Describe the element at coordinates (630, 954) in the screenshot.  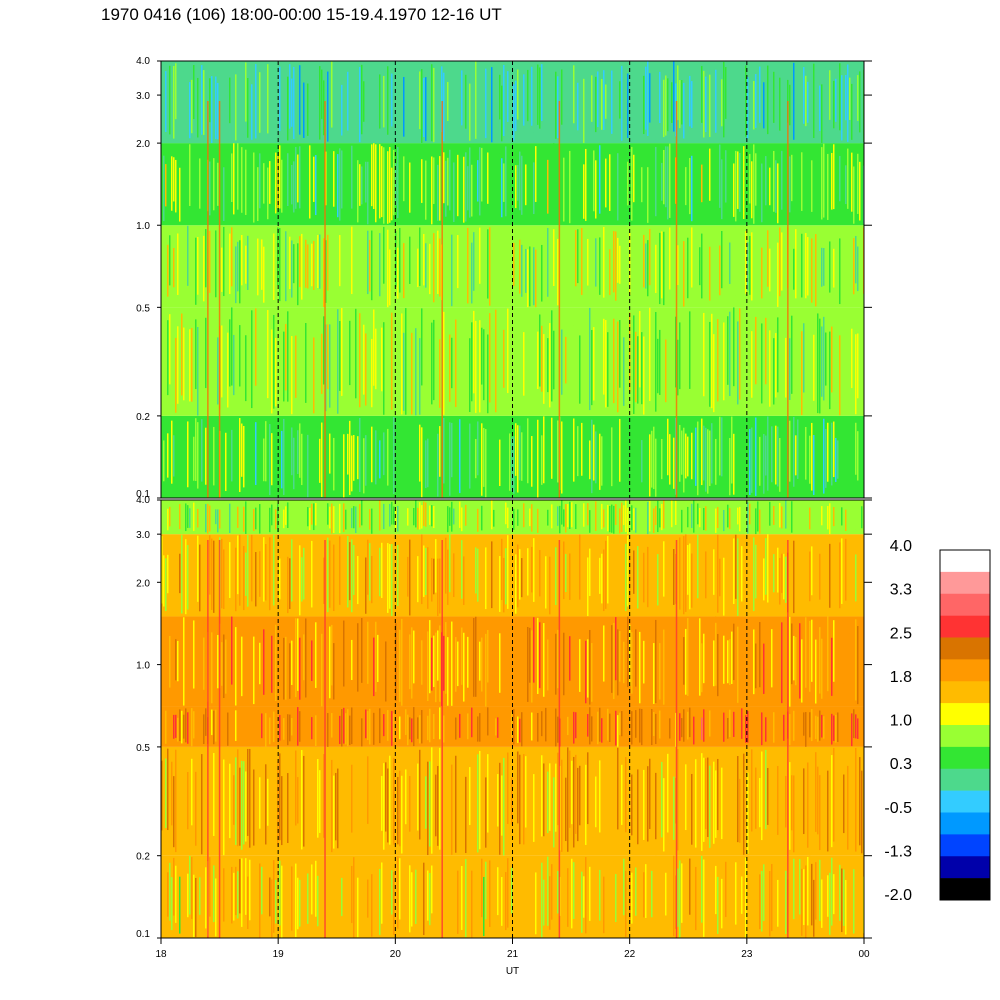
I see `x-tick-label: 22` at that location.